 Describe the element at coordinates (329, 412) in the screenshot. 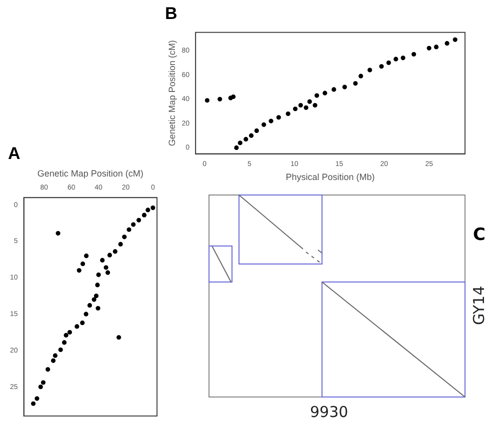

I see `text: 9930` at that location.